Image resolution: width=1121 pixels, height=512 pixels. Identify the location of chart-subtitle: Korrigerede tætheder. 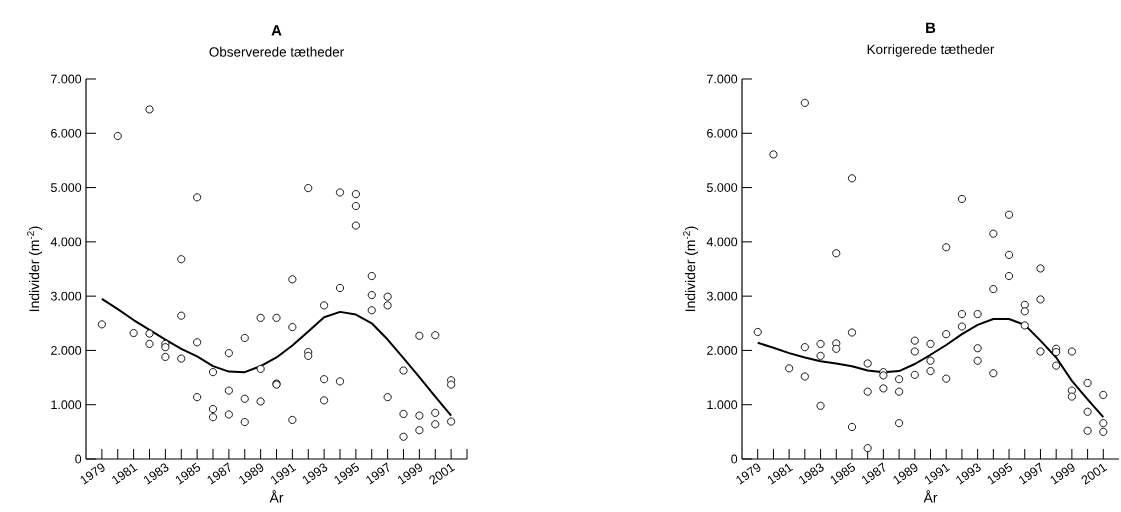
(931, 50).